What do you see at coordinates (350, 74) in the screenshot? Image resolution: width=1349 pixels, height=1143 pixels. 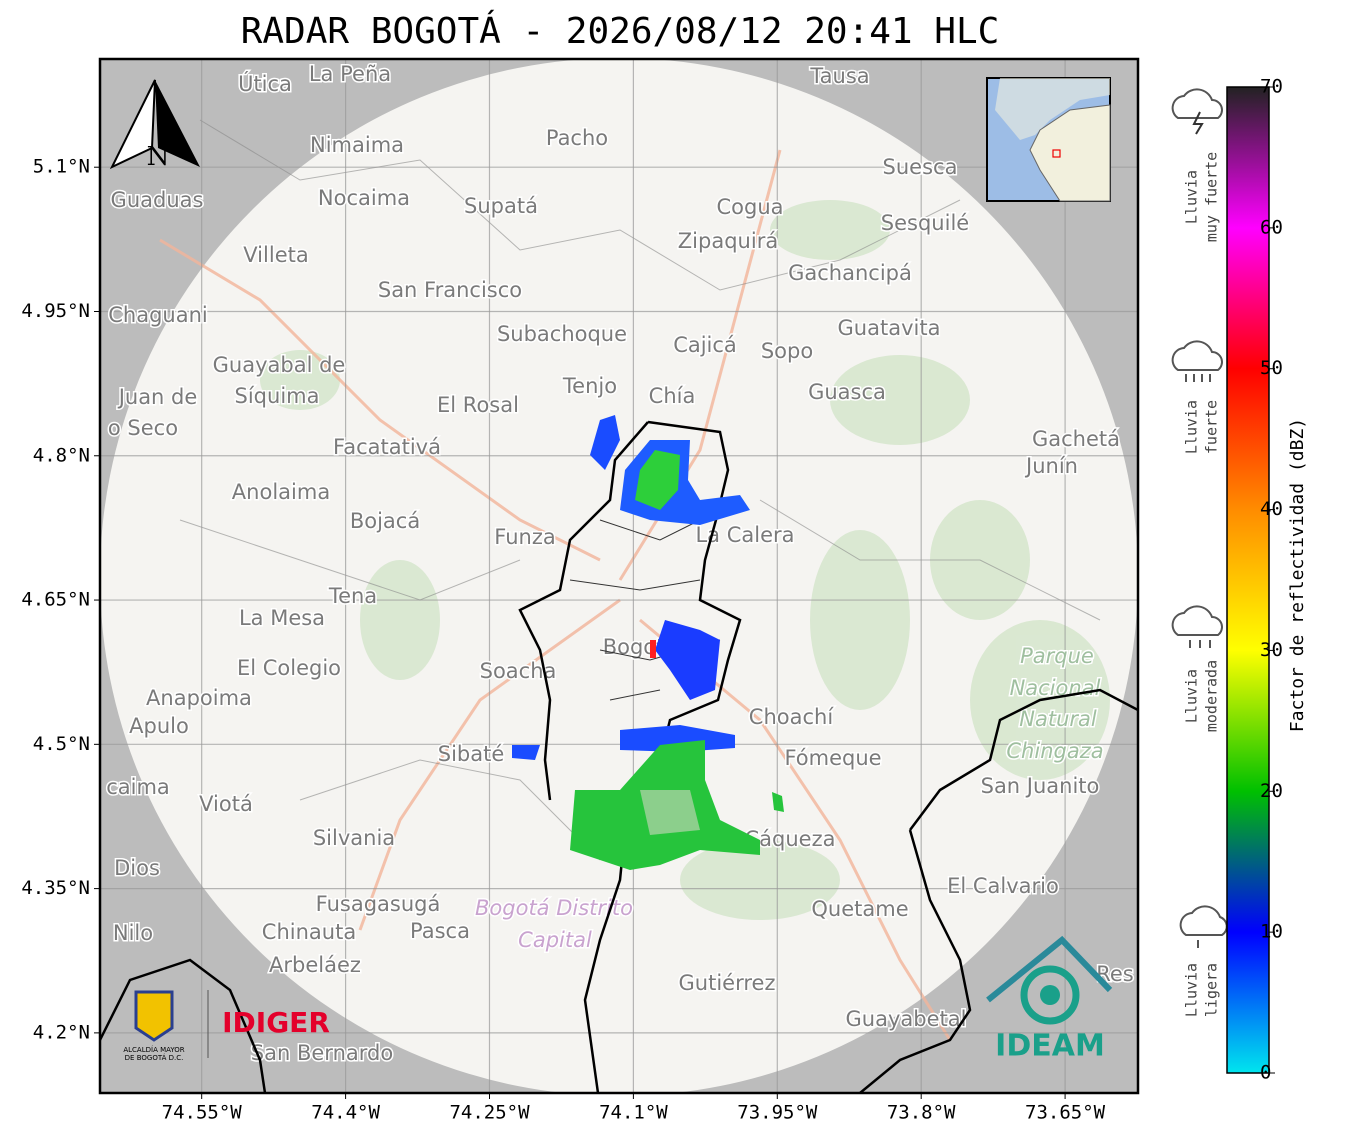 I see `place-label: La Peña` at bounding box center [350, 74].